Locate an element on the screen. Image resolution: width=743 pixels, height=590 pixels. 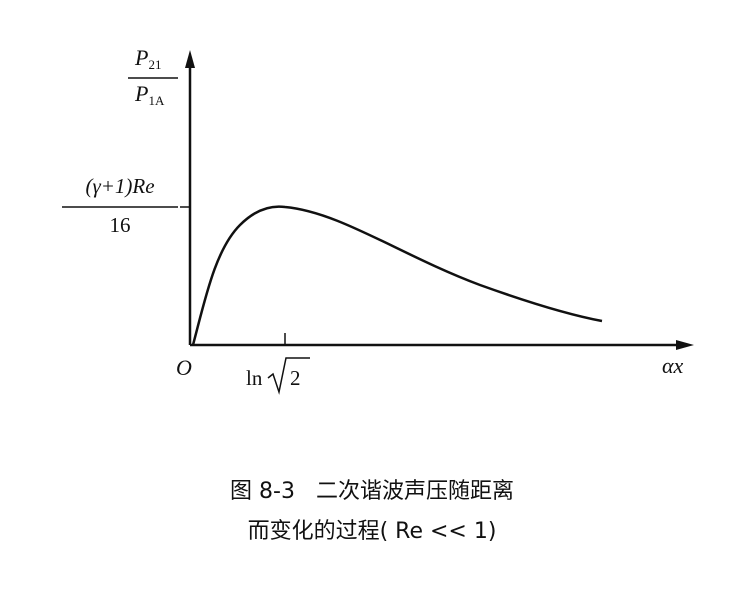
caption-line: 图 8-3 二次谐波声压随距离 is located at coordinates (372, 491).